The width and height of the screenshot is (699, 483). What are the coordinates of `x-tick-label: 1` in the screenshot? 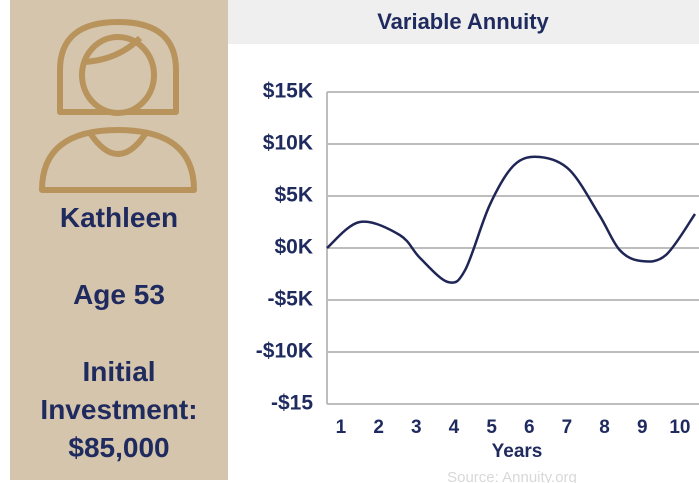 It's located at (341, 427).